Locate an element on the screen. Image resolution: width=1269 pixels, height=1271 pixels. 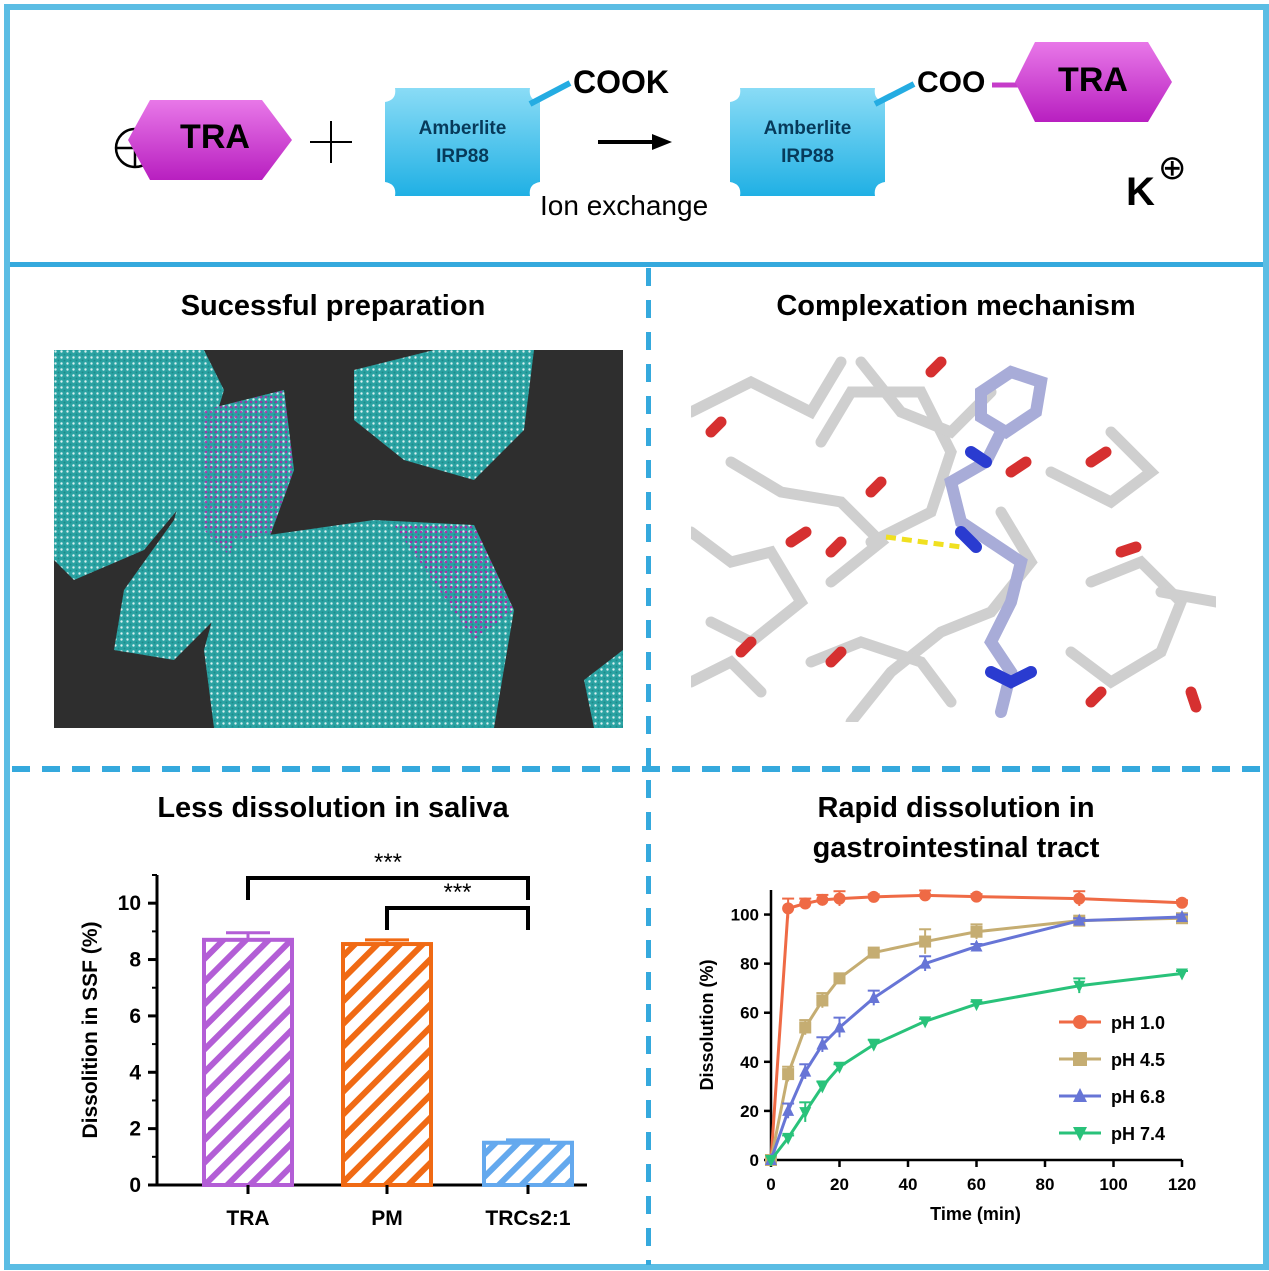
resin-label-right-line1: Amberlite is located at coordinates (807, 128).